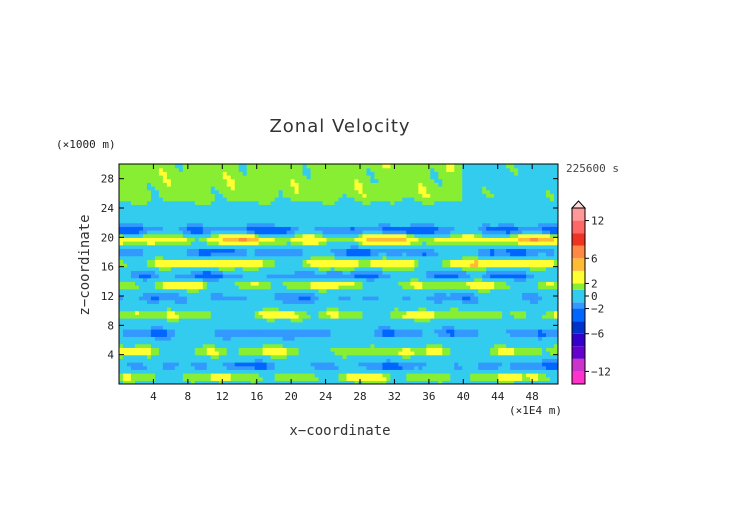  What do you see at coordinates (460, 316) in the screenshot?
I see `field-cell-2065` at bounding box center [460, 316].